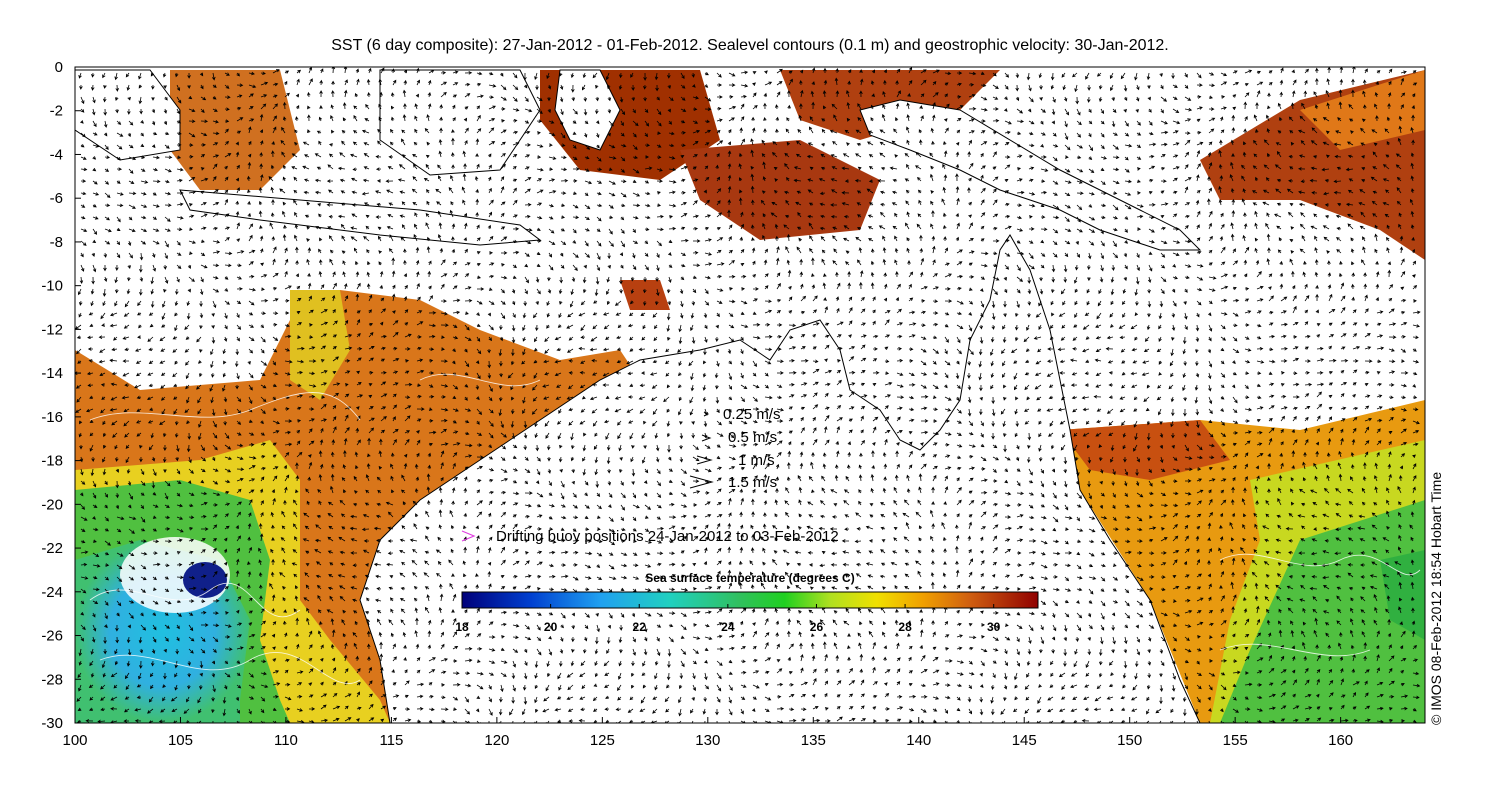  What do you see at coordinates (56, 198) in the screenshot?
I see `y-tick-label-3: -6` at bounding box center [56, 198].